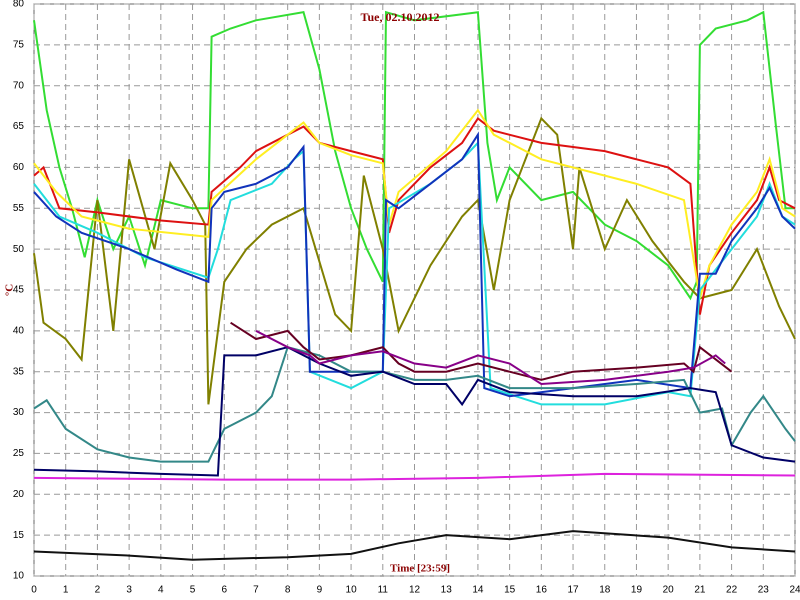 This screenshot has width=800, height=600. Describe the element at coordinates (573, 590) in the screenshot. I see `x-tick-label: 17` at that location.